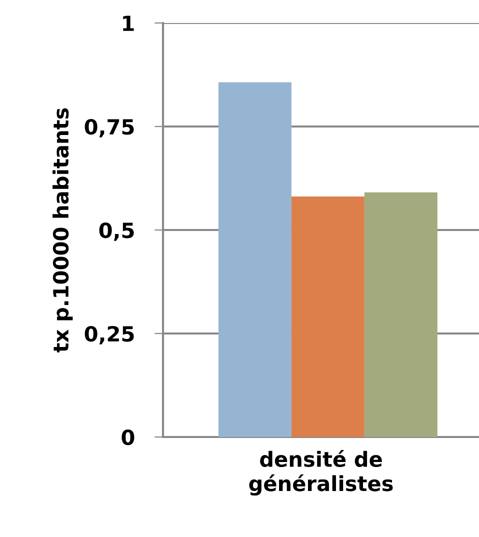 The width and height of the screenshot is (479, 537). What do you see at coordinates (128, 23) in the screenshot?
I see `y-tick-label: 1` at bounding box center [128, 23].